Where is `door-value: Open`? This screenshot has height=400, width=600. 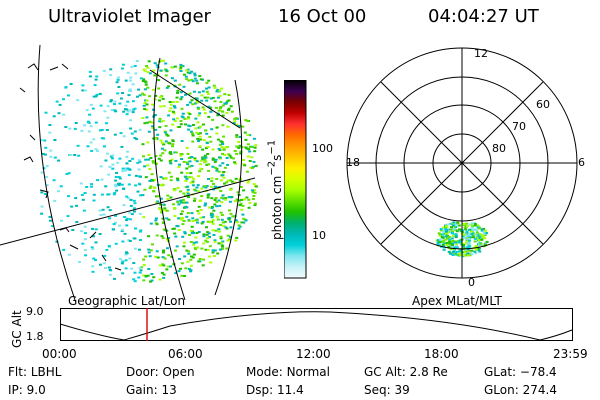
door-value: Open is located at coordinates (178, 372).